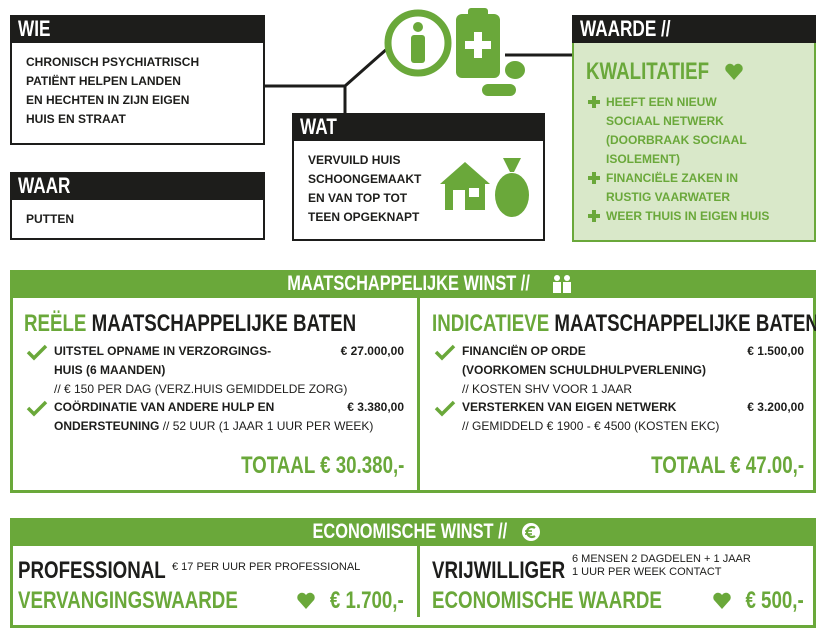  What do you see at coordinates (224, 323) in the screenshot?
I see `baten-title-rest: MAATSCHAPPELIJKE BATEN` at bounding box center [224, 323].